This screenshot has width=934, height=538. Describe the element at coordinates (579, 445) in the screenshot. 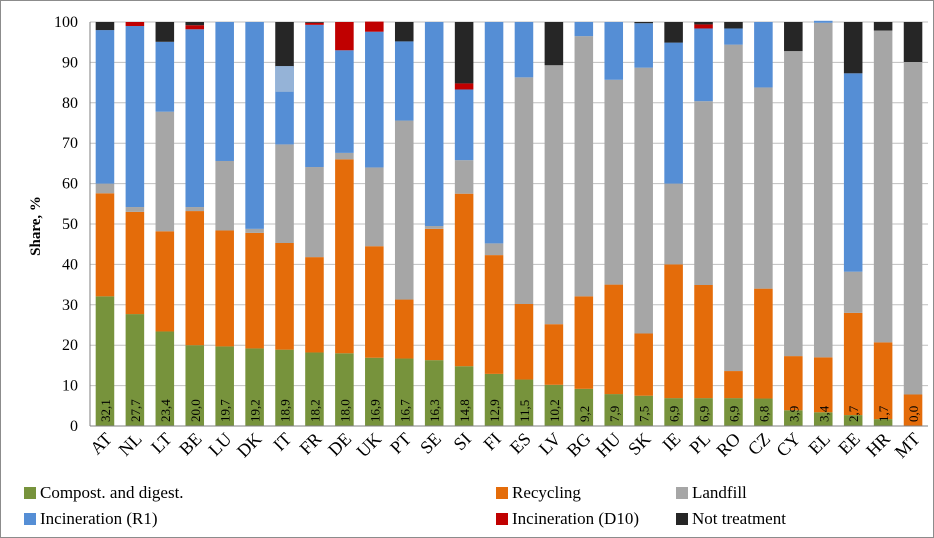

I see `x-tick-label: BG` at that location.